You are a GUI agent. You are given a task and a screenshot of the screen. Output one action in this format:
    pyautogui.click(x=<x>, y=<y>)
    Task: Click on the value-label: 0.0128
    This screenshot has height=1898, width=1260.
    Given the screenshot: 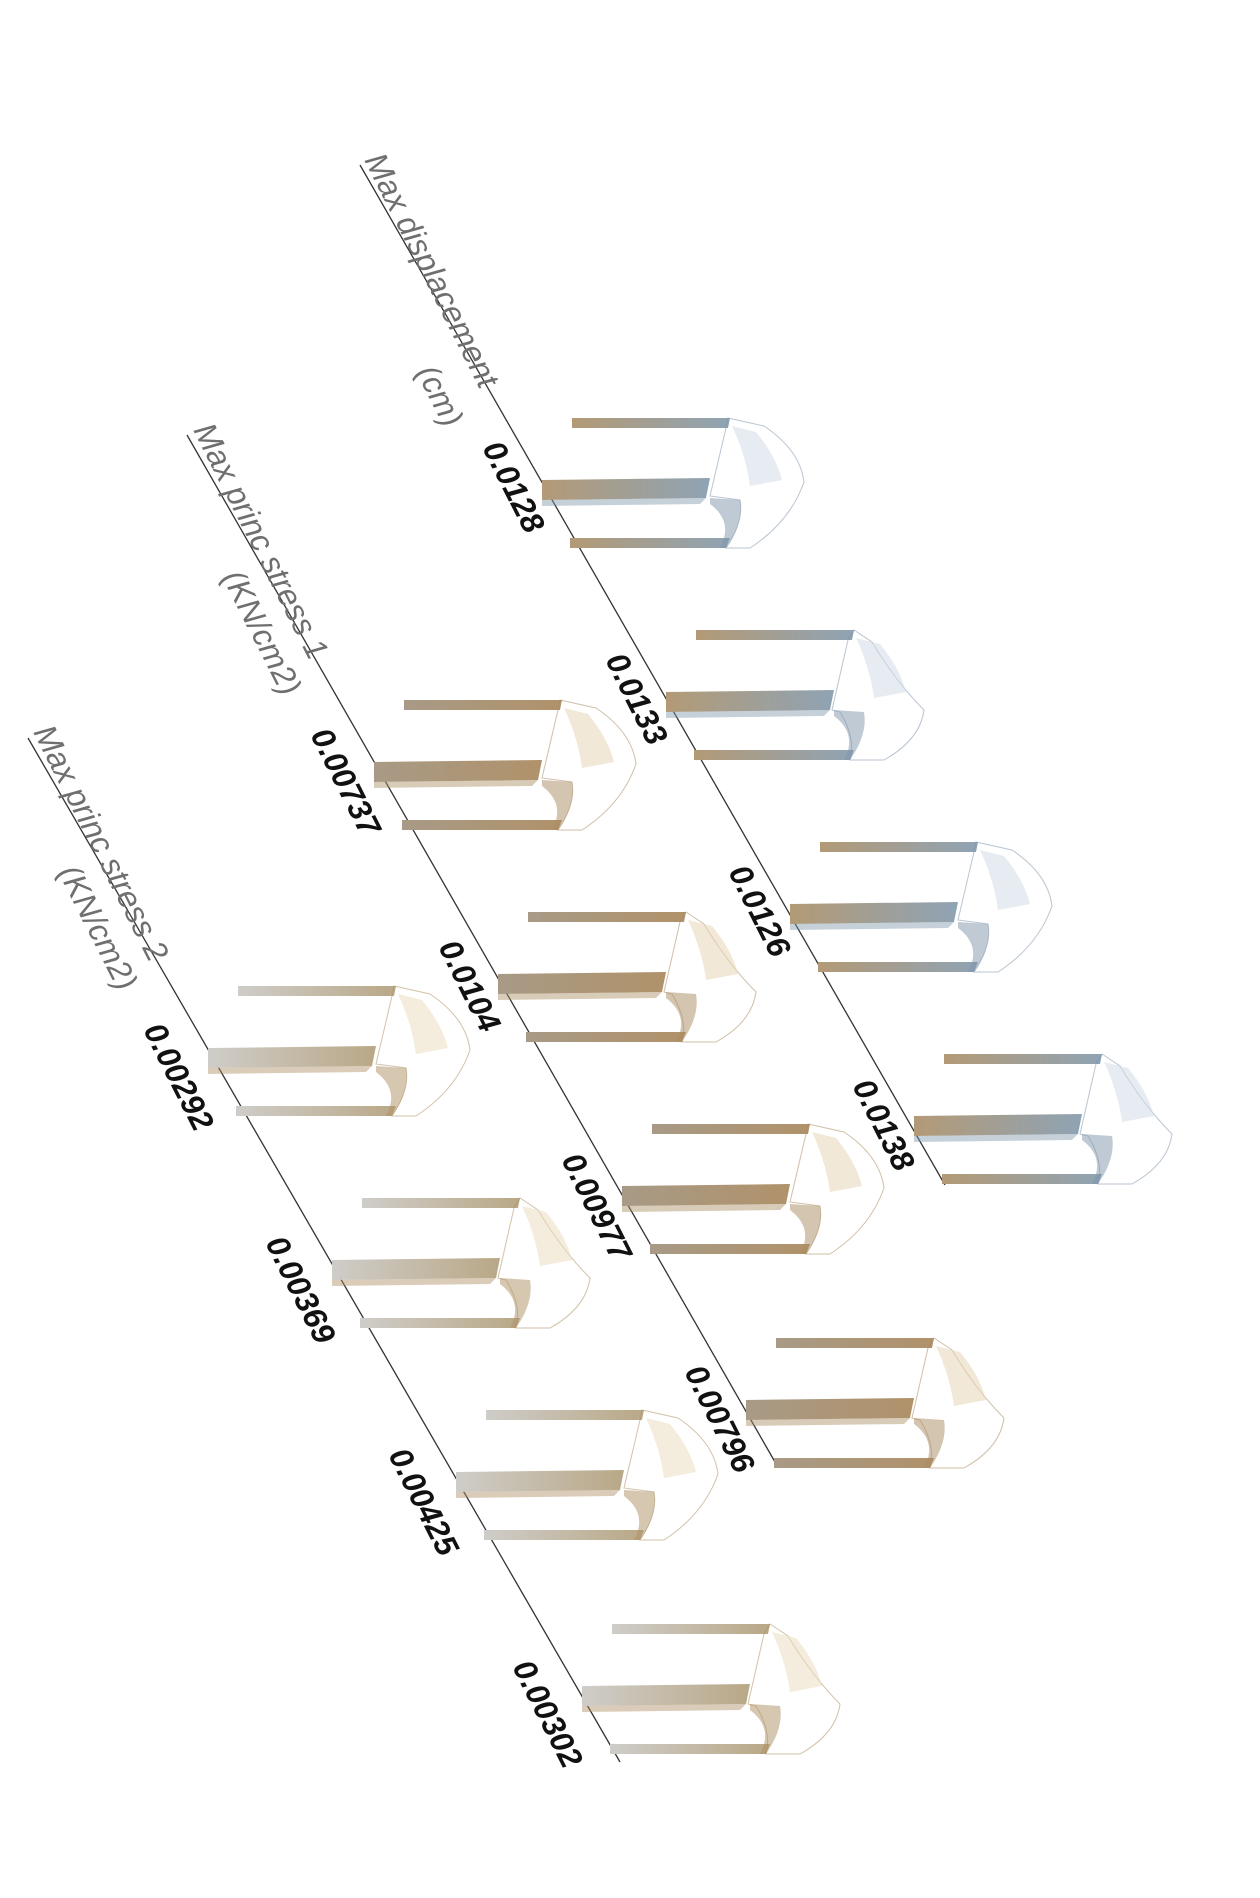 What is the action you would take?
    pyautogui.click(x=514, y=487)
    